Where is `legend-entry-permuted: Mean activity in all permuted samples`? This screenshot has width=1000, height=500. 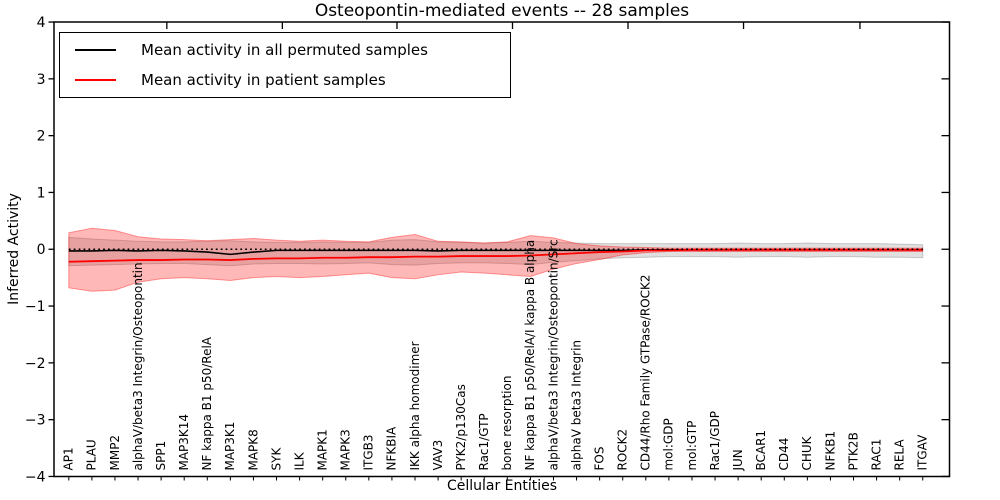 legend-entry-permuted: Mean activity in all permuted samples is located at coordinates (285, 50).